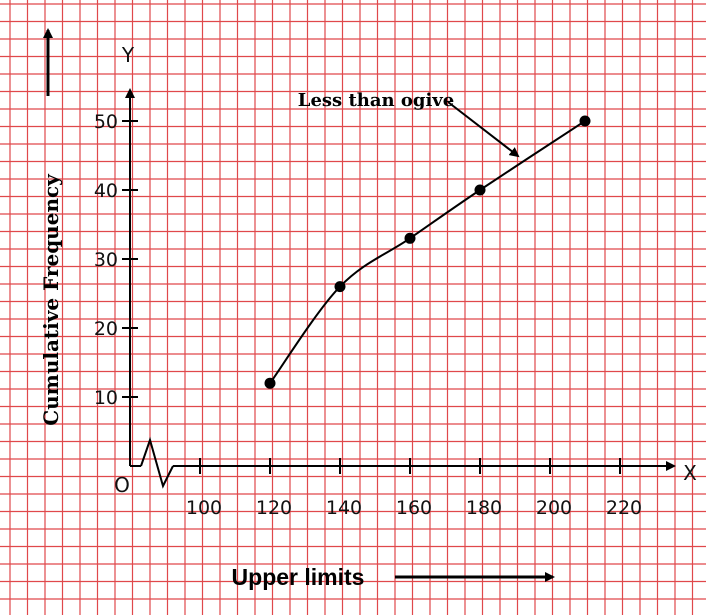 The height and width of the screenshot is (615, 706). Describe the element at coordinates (414, 508) in the screenshot. I see `x-tick-label: 160` at that location.